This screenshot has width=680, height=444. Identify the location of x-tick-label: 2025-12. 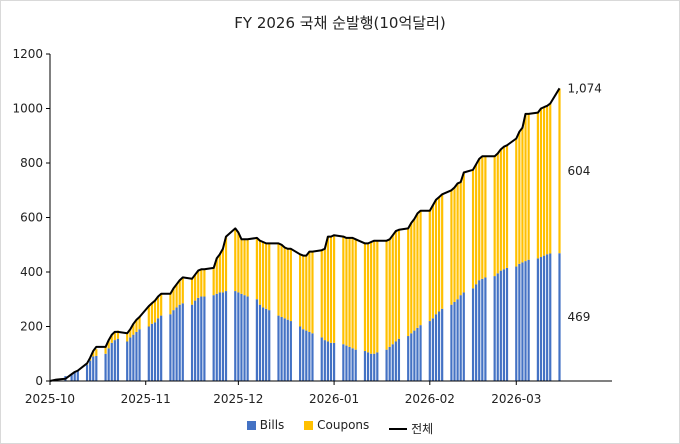
(238, 399).